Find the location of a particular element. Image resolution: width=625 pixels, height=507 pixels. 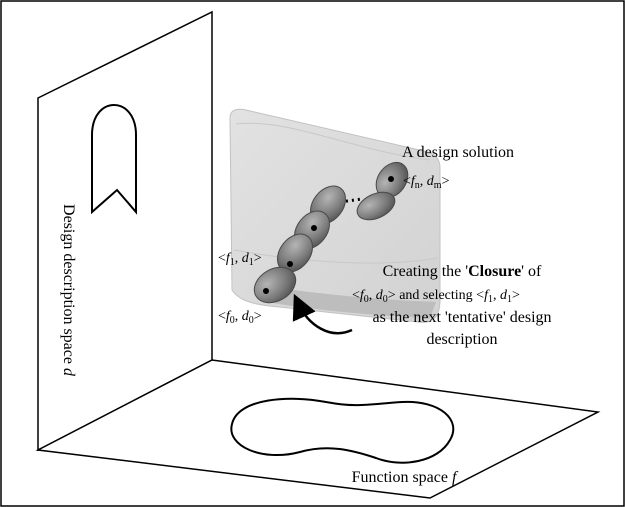

point-f0-d0 is located at coordinates (266, 291).